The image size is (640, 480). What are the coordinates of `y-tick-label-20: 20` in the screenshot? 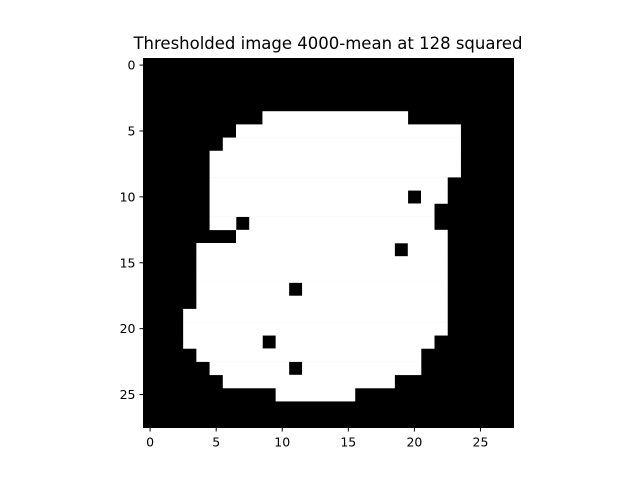 It's located at (128, 328).